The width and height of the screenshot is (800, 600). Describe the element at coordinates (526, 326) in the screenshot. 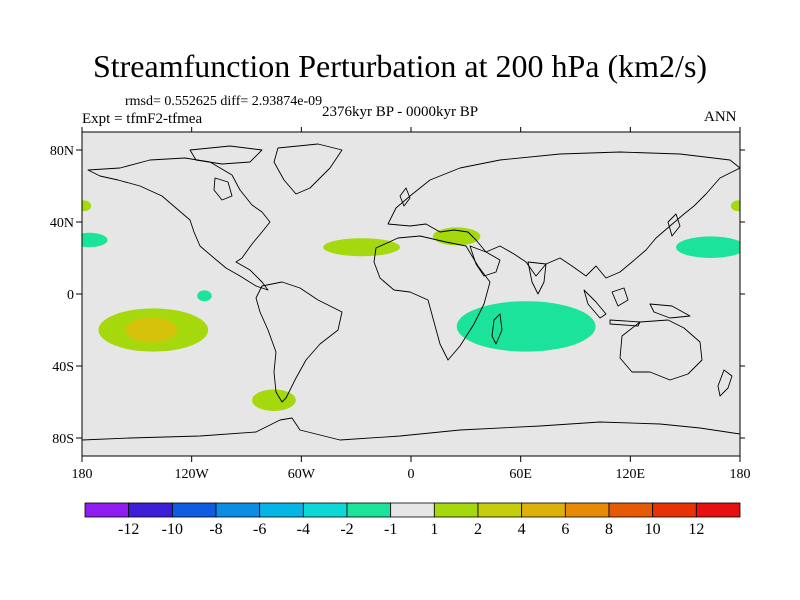

I see `anomaly-indian-ocean-negative` at that location.